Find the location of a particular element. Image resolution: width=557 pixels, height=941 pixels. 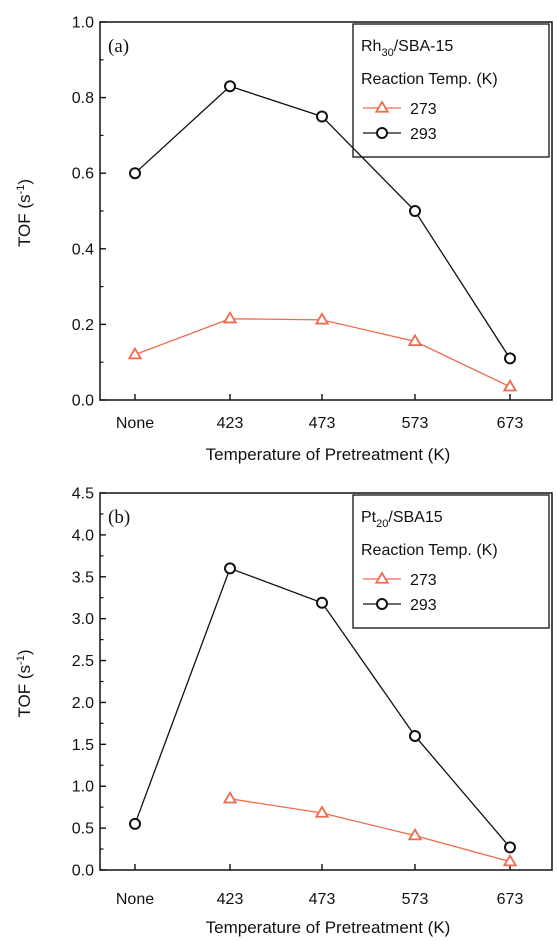

y-tick-label: 2.0 is located at coordinates (83, 703).